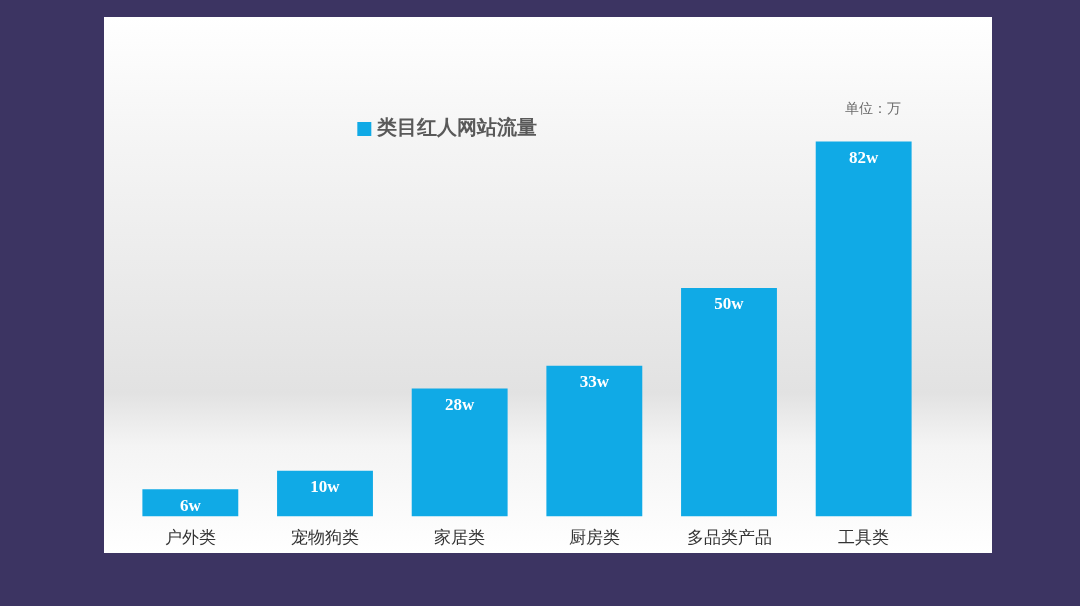 The height and width of the screenshot is (606, 1080). Describe the element at coordinates (729, 537) in the screenshot. I see `x-tick-label: 多品类产品` at that location.